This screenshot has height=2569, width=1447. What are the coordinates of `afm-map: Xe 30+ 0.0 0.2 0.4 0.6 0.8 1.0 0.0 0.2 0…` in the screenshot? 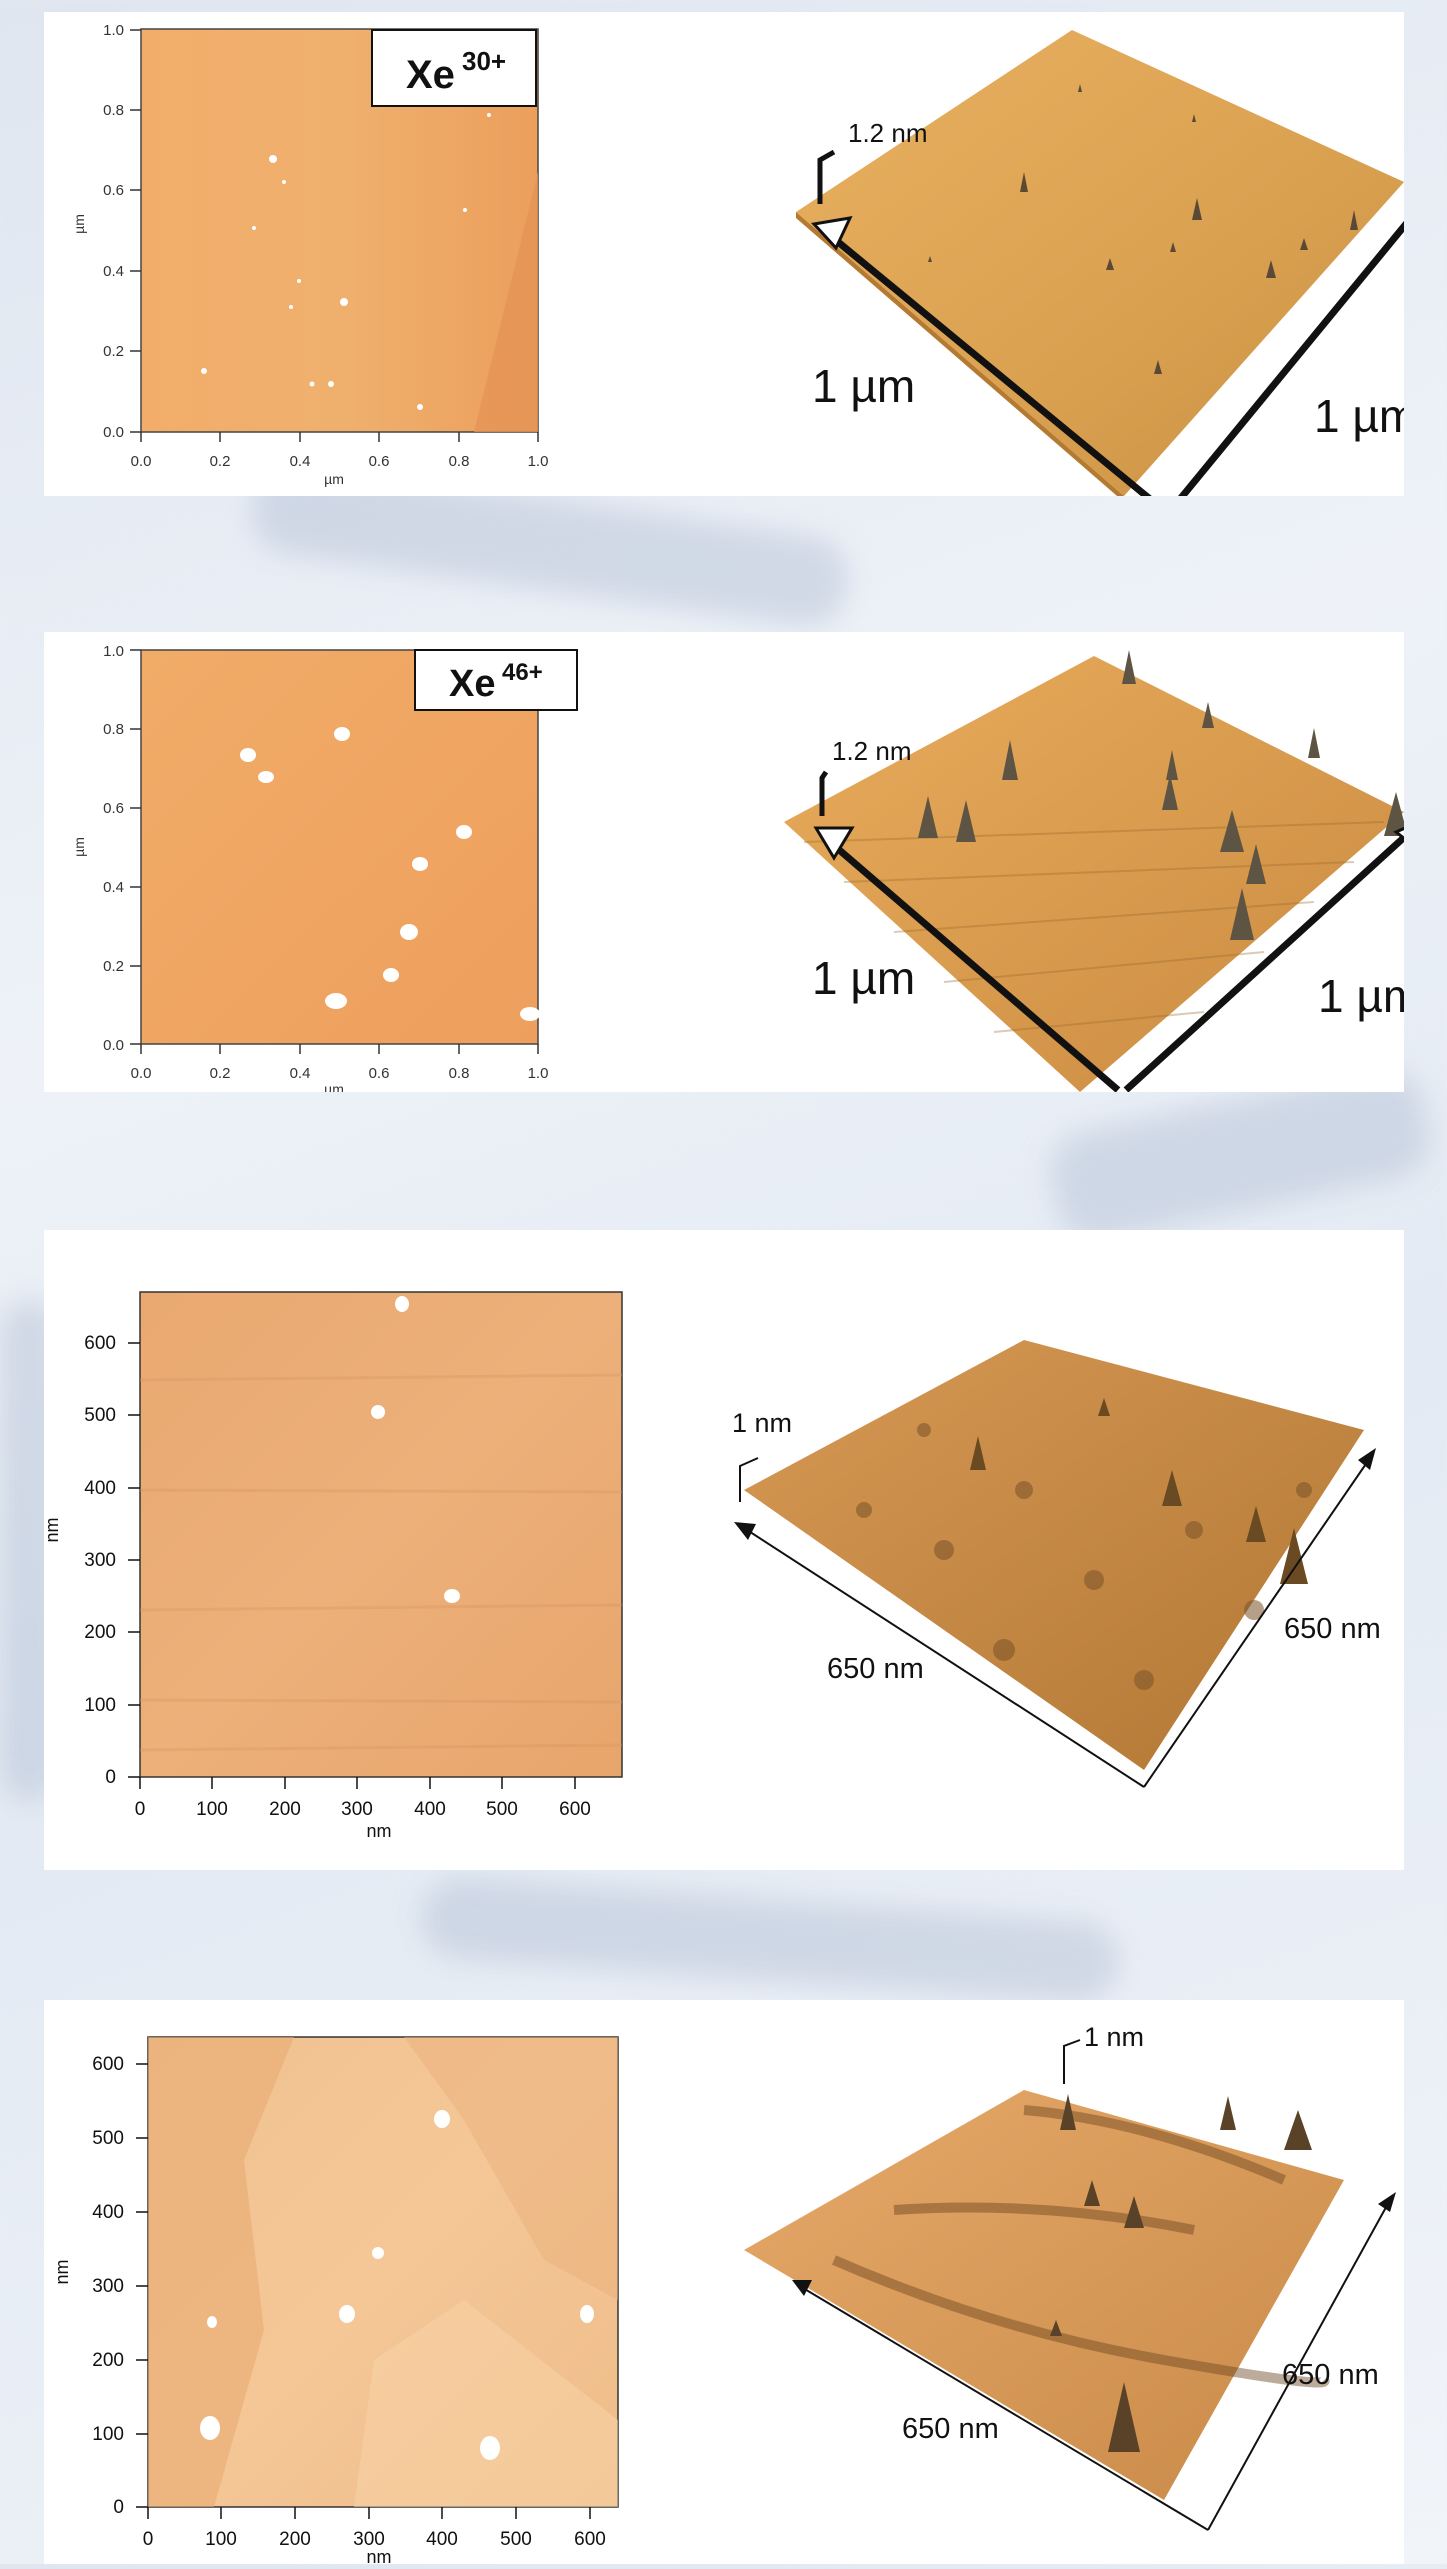 It's located at (309, 254).